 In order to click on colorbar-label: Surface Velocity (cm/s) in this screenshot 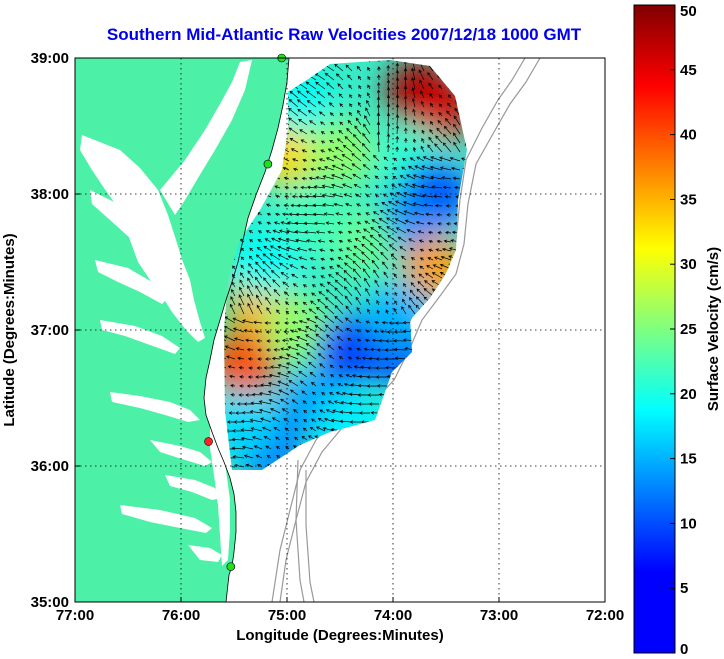, I will do `click(713, 329)`.